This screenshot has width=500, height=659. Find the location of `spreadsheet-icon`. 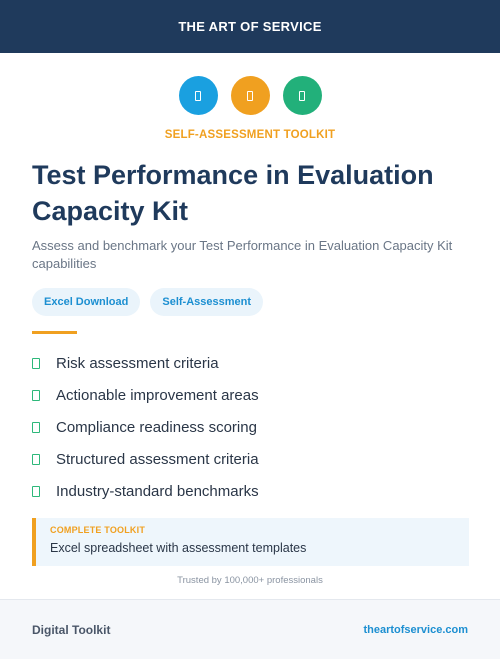

spreadsheet-icon is located at coordinates (198, 95).